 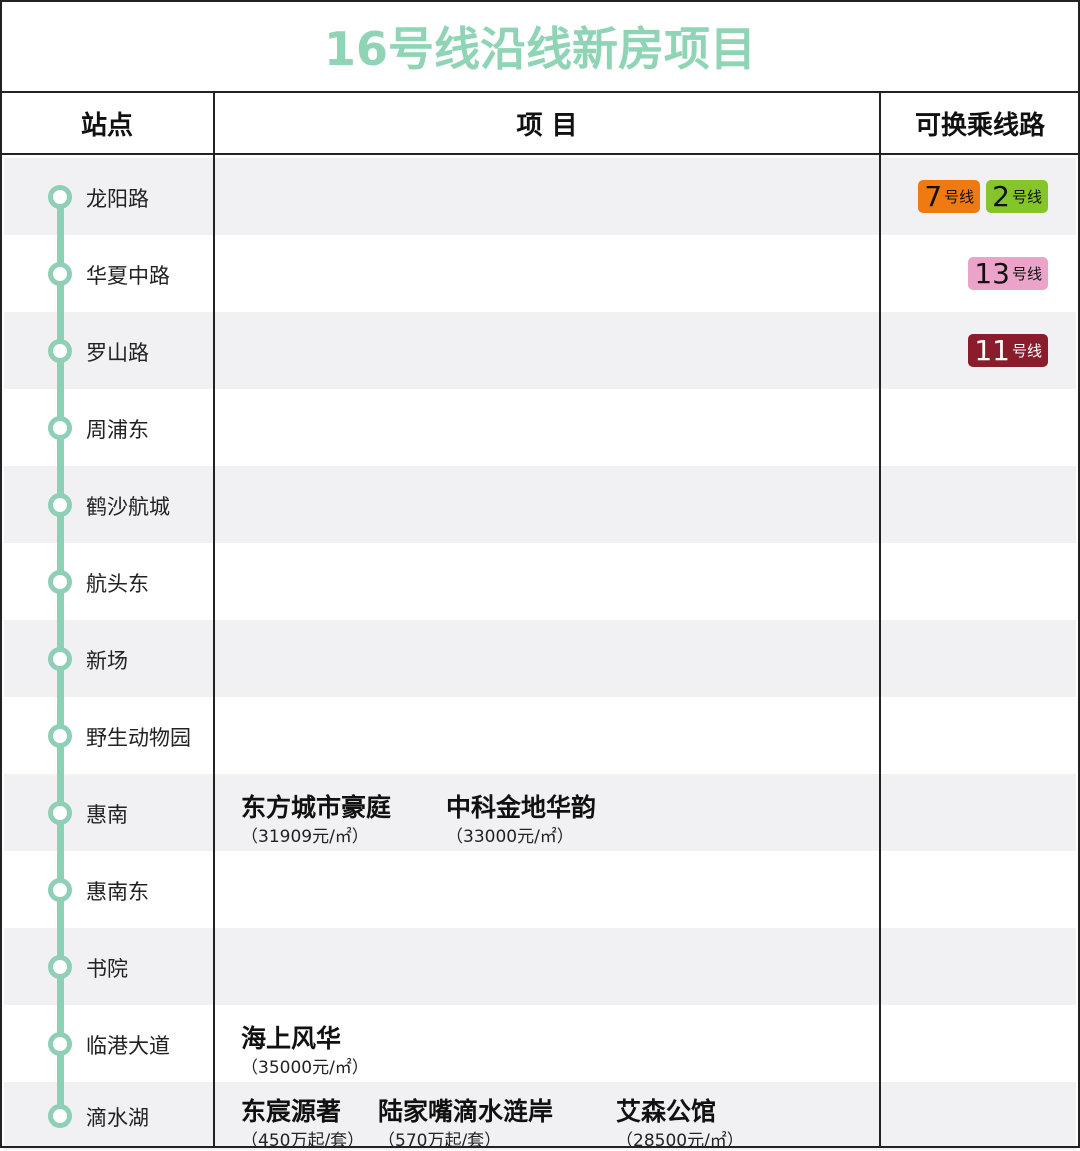 What do you see at coordinates (117, 429) in the screenshot?
I see `station-name: 周浦东` at bounding box center [117, 429].